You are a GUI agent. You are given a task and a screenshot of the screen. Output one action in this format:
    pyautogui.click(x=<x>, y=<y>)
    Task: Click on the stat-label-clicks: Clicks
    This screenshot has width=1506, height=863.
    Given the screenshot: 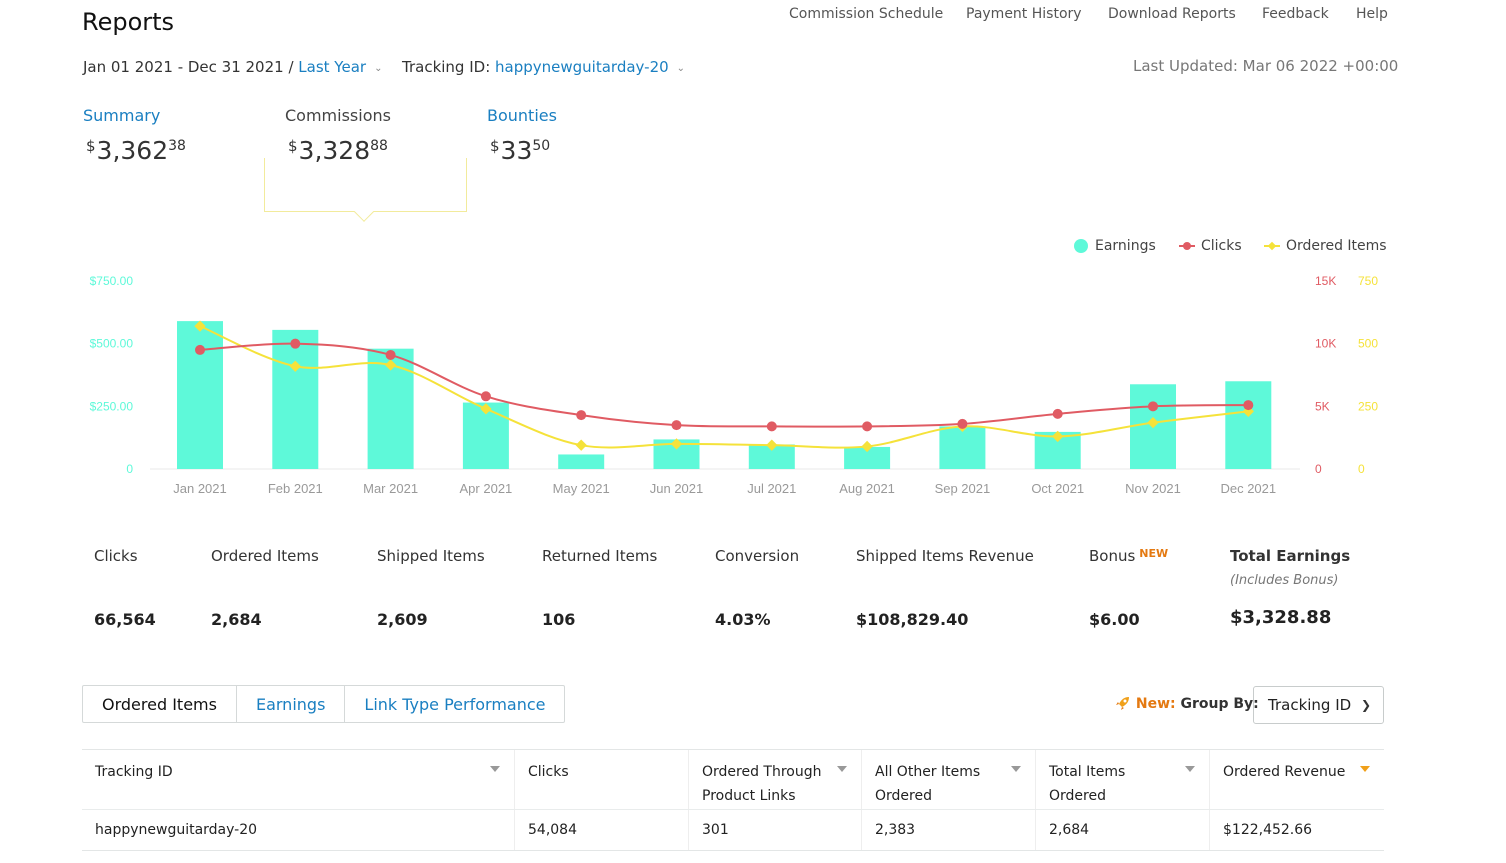 What is the action you would take?
    pyautogui.click(x=116, y=556)
    